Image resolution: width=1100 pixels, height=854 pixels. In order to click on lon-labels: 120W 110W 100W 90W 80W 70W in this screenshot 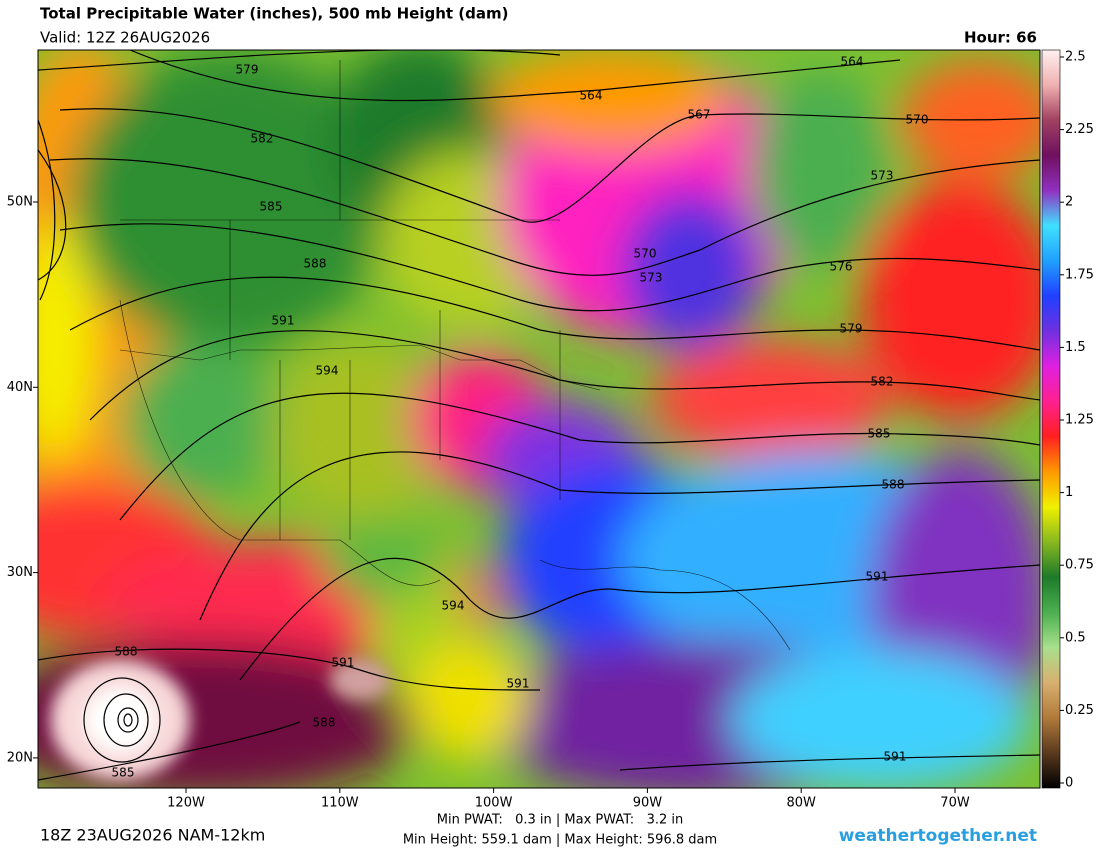, I will do `click(568, 799)`.